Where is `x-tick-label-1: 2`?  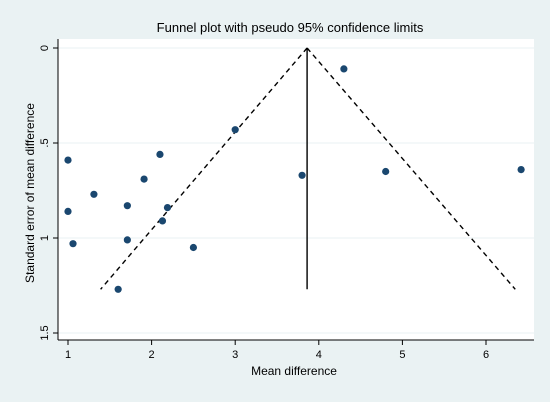
x-tick-label-1: 2 is located at coordinates (152, 355).